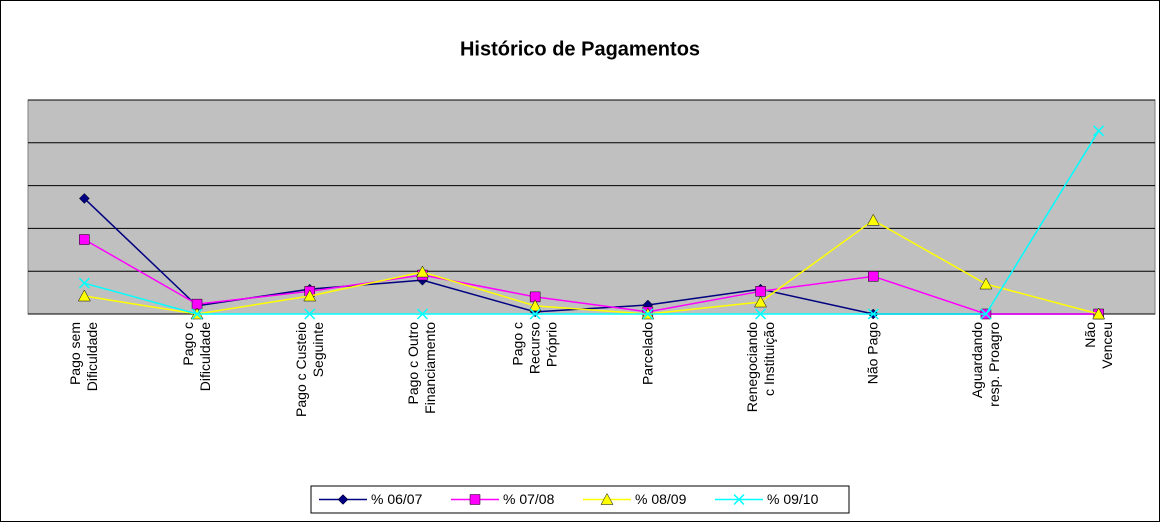  I want to click on x-tick-label: Pago sem Dificuldade, so click(84, 357).